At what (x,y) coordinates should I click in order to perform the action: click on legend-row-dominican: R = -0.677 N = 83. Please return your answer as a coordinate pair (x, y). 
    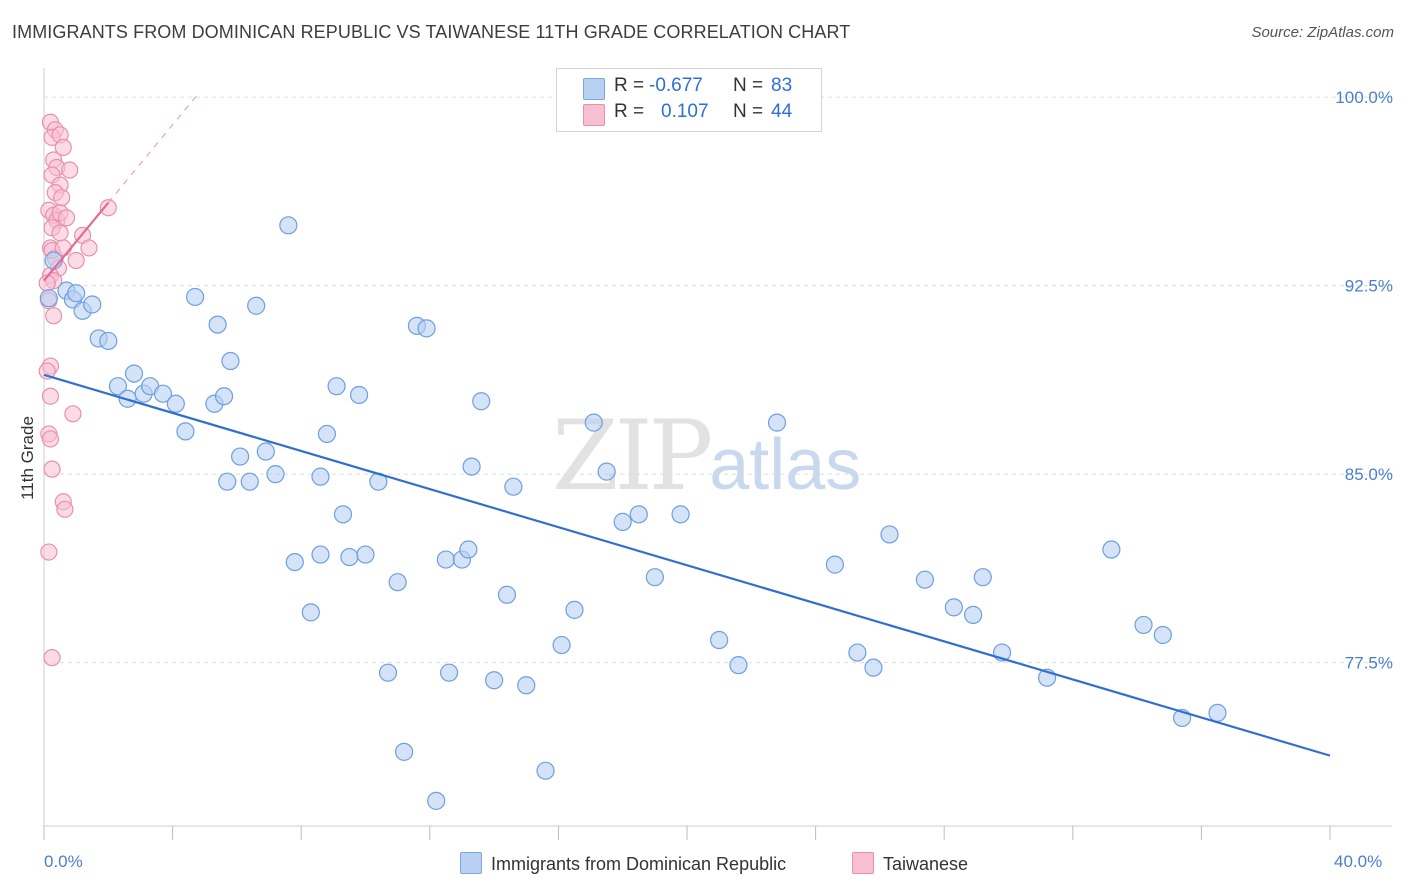
    Looking at the image, I should click on (689, 88).